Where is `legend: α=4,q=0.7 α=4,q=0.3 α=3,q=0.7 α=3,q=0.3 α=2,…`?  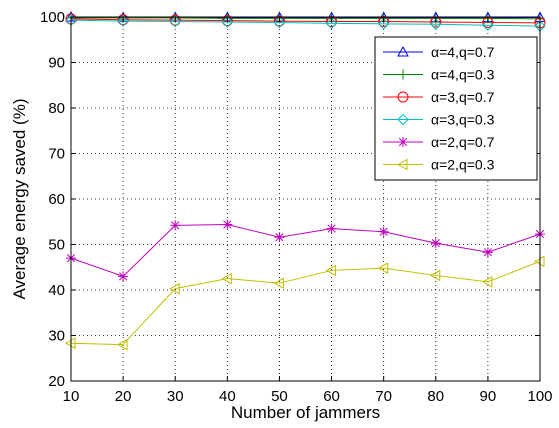
legend: α=4,q=0.7 α=4,q=0.3 α=3,q=0.7 α=3,q=0.3 α=2,… is located at coordinates (456, 108).